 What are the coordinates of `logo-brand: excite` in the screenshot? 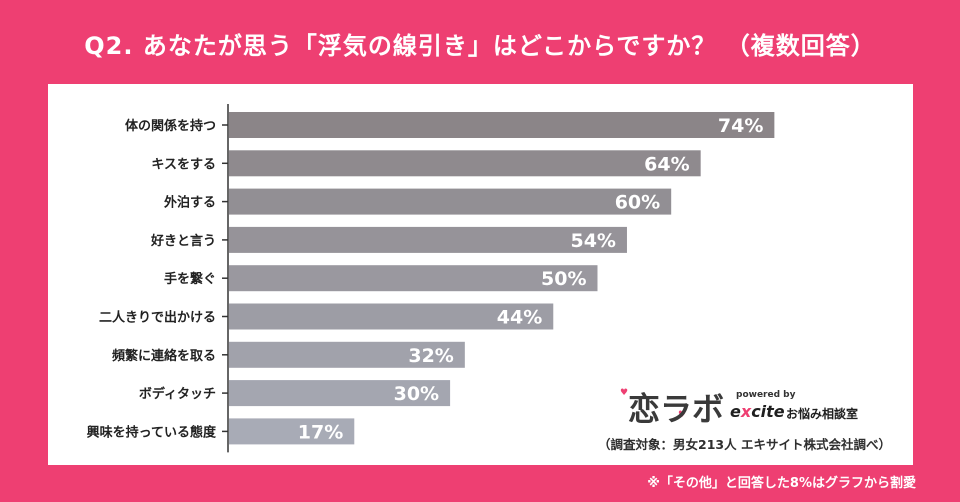 It's located at (757, 411).